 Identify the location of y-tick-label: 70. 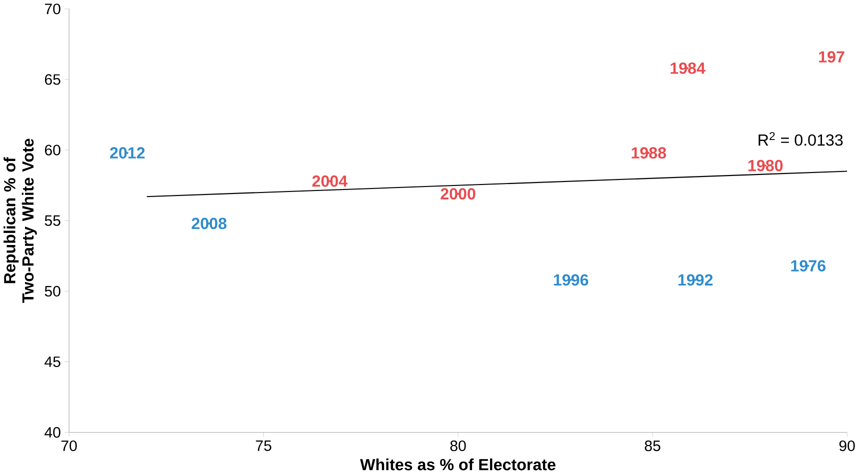
(52, 9).